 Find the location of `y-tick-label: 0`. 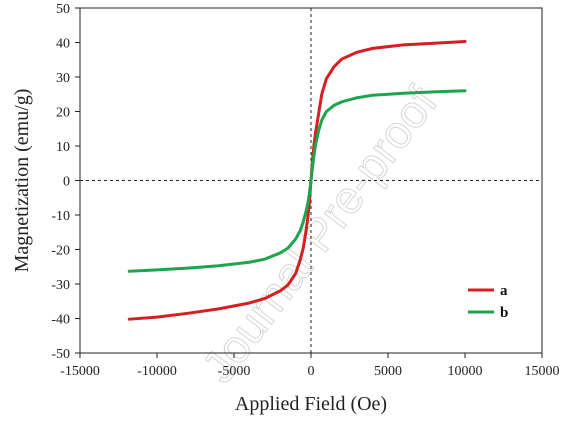

y-tick-label: 0 is located at coordinates (66, 182).